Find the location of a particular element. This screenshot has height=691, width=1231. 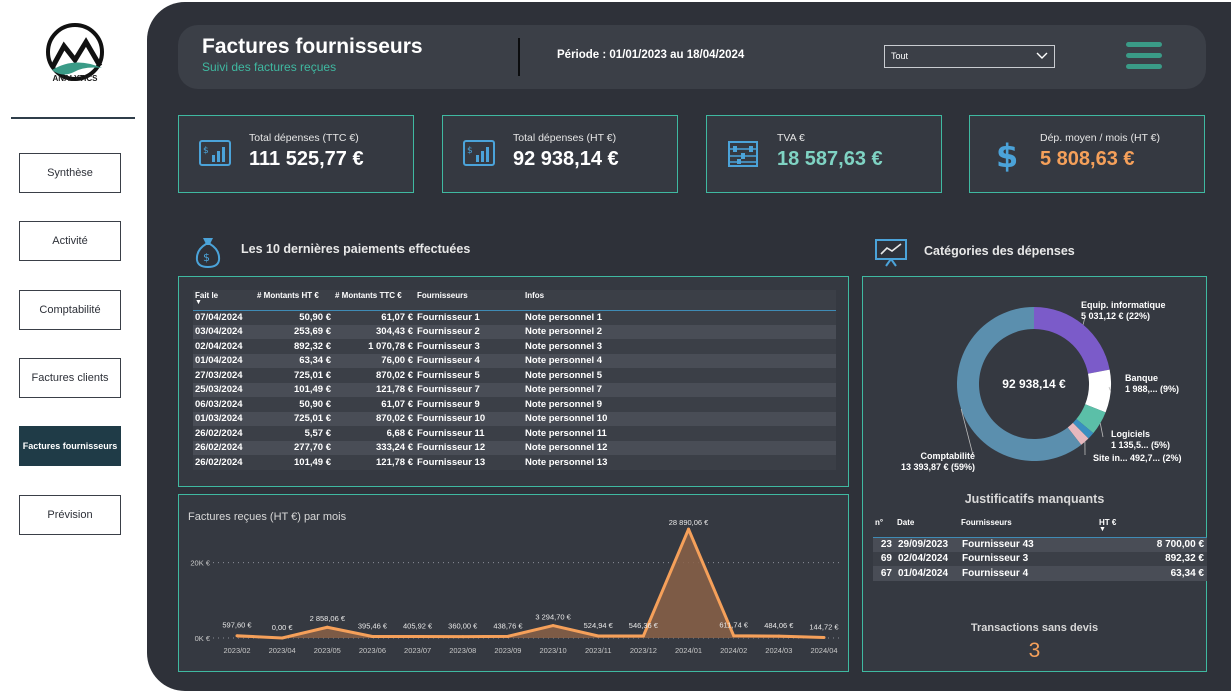

header-divider is located at coordinates (519, 57).